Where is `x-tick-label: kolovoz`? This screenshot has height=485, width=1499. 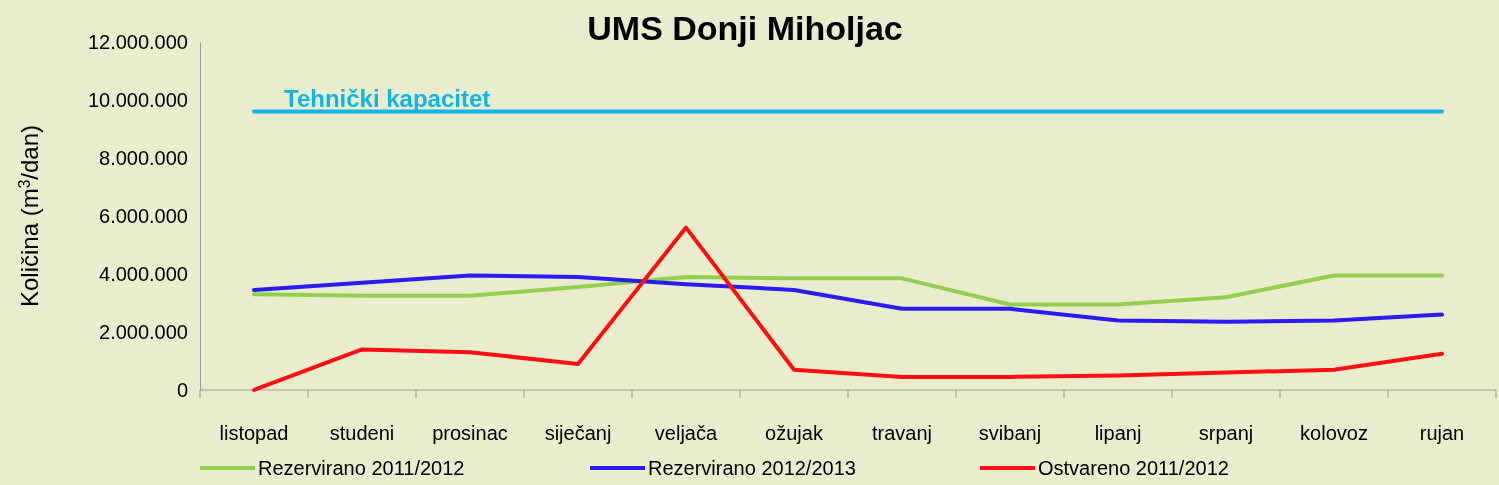 x-tick-label: kolovoz is located at coordinates (1334, 433).